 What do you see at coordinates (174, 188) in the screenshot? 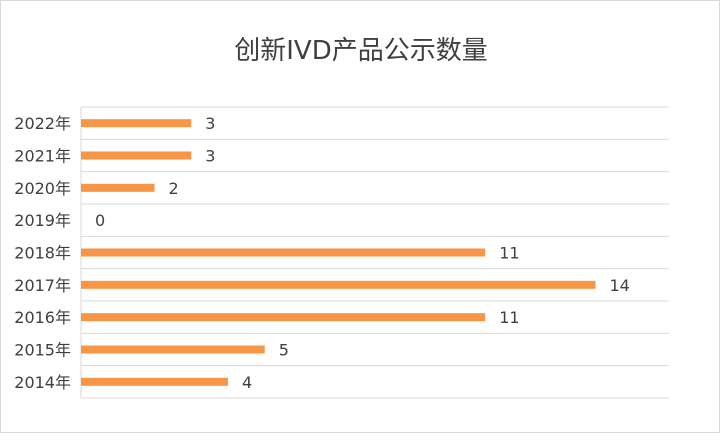
I see `data-label: 2` at bounding box center [174, 188].